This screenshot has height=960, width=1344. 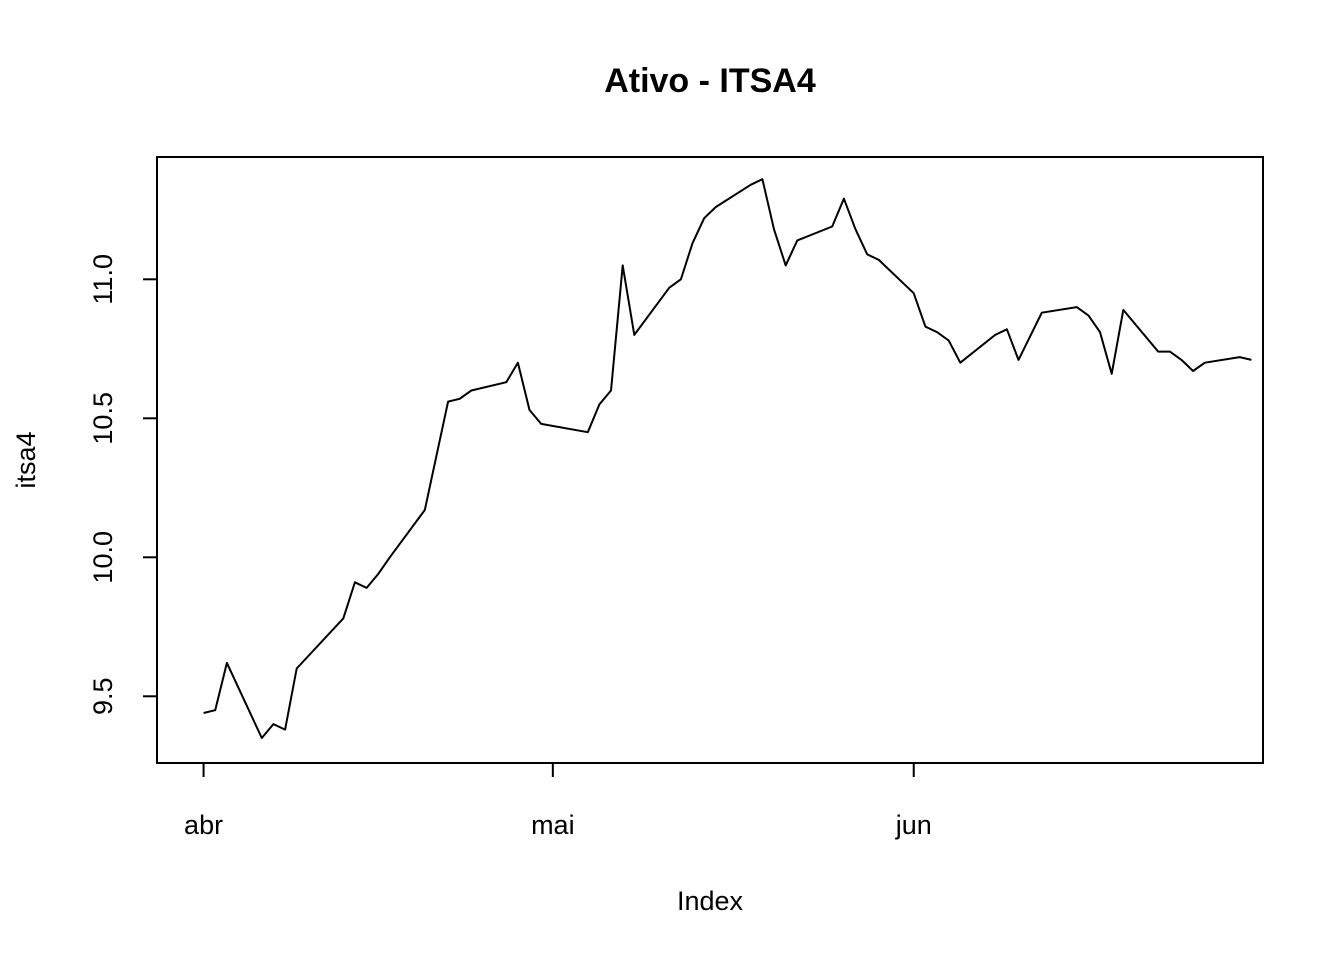 I want to click on chart-title: Ativo - ITSA4, so click(x=710, y=81).